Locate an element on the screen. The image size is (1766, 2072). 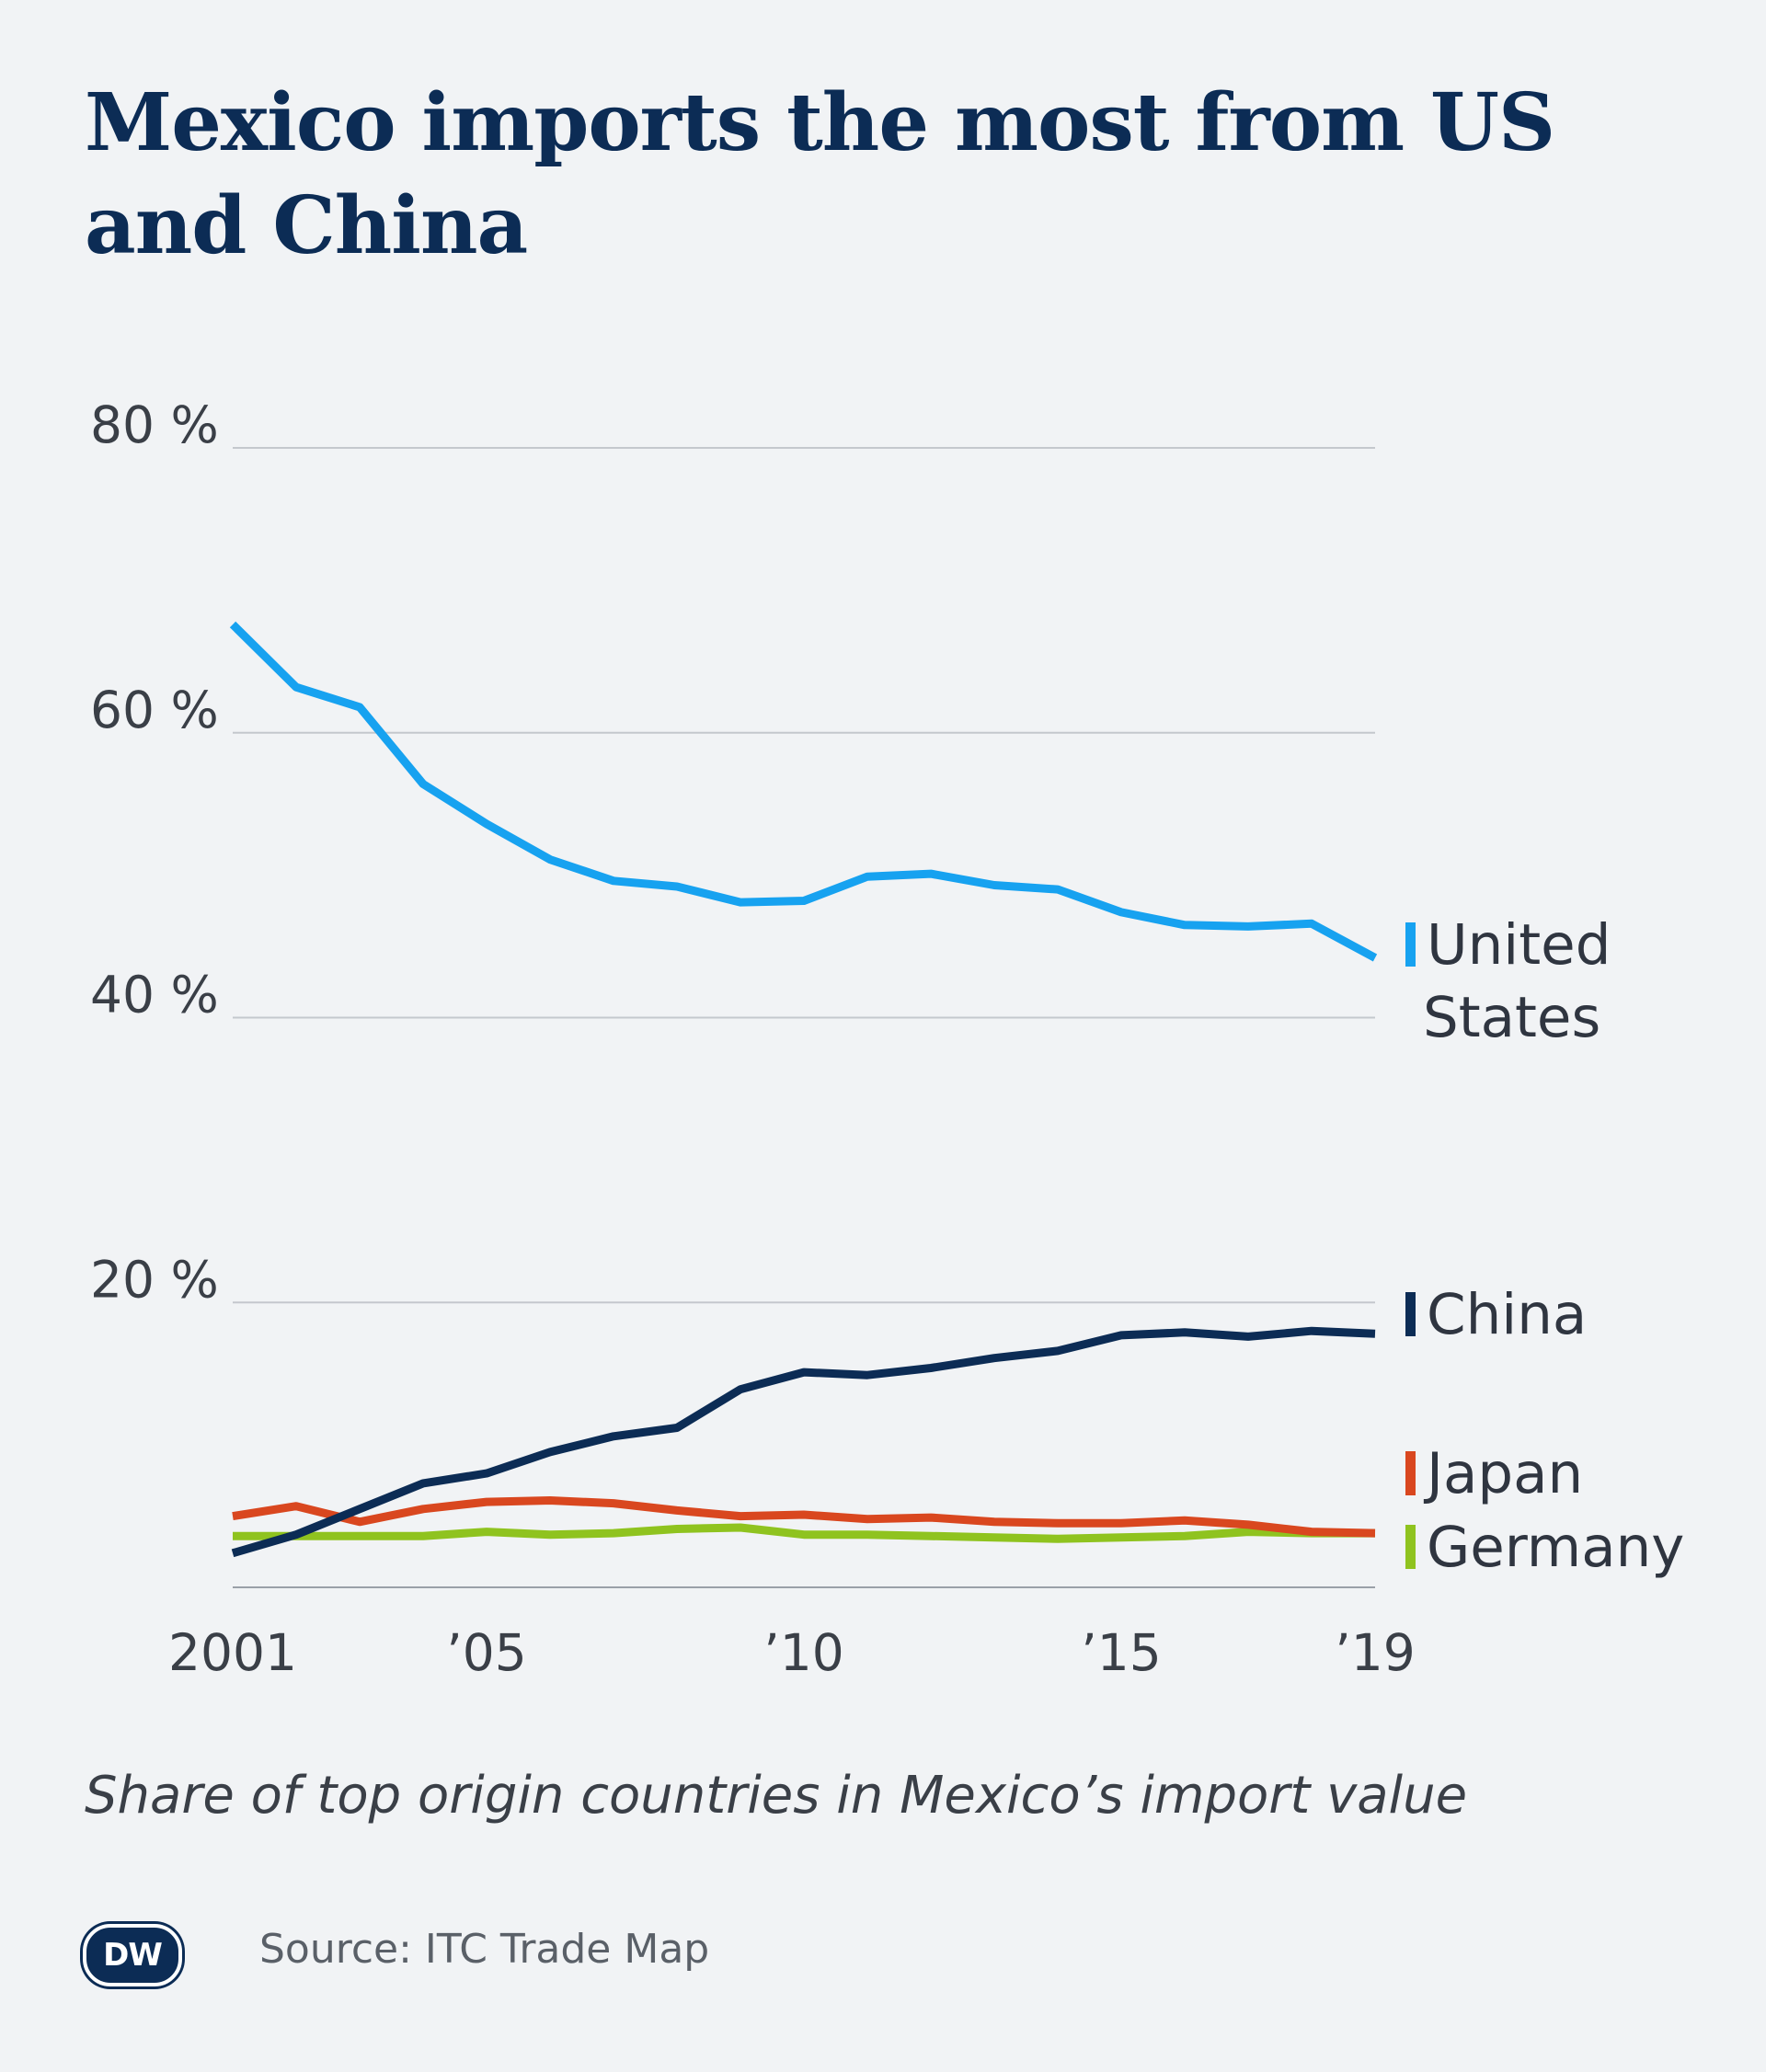
series-label-line: Germany is located at coordinates (1555, 1547).